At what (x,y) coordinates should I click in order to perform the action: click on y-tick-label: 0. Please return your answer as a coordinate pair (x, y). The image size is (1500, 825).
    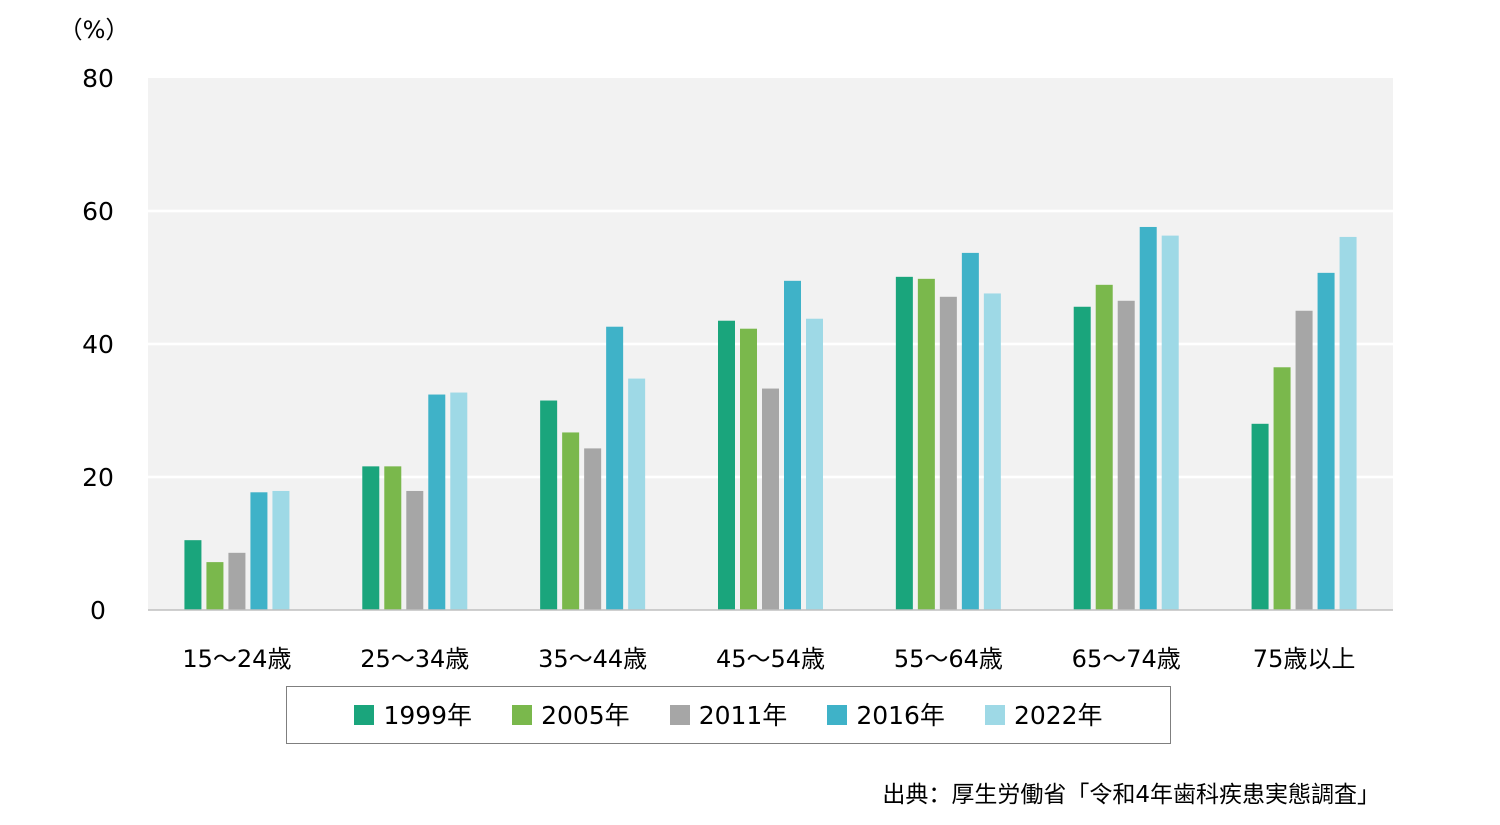
    Looking at the image, I should click on (98, 610).